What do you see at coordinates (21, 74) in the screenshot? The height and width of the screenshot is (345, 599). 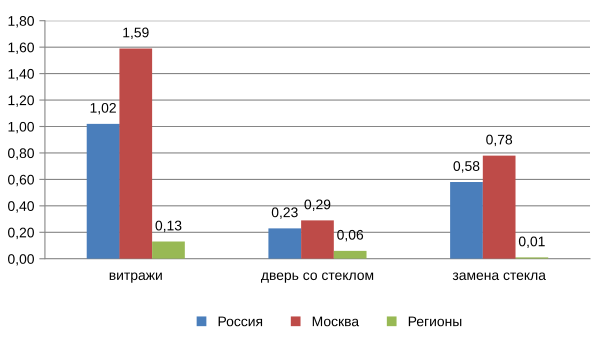 I see `y-tick-label: 1,40` at bounding box center [21, 74].